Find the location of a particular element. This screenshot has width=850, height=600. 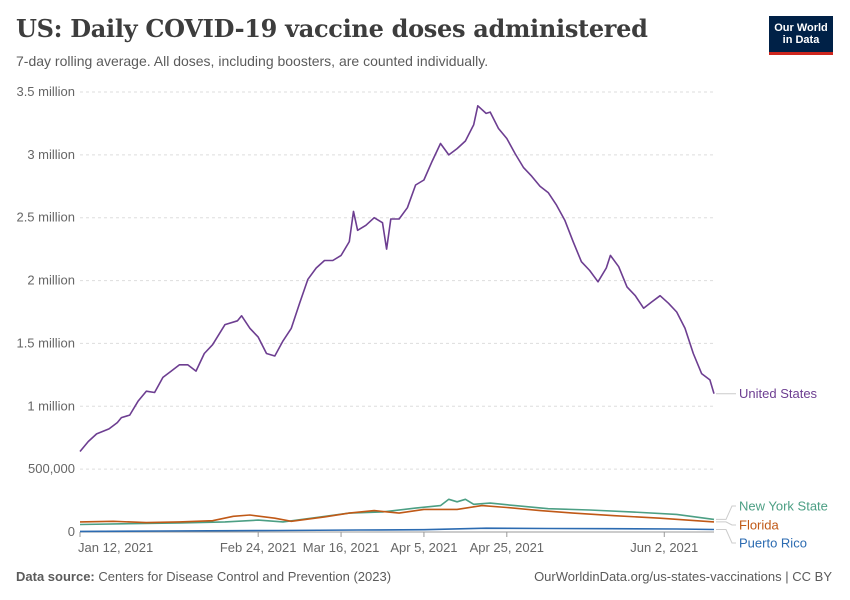

logo-line-1: Our World is located at coordinates (801, 28).